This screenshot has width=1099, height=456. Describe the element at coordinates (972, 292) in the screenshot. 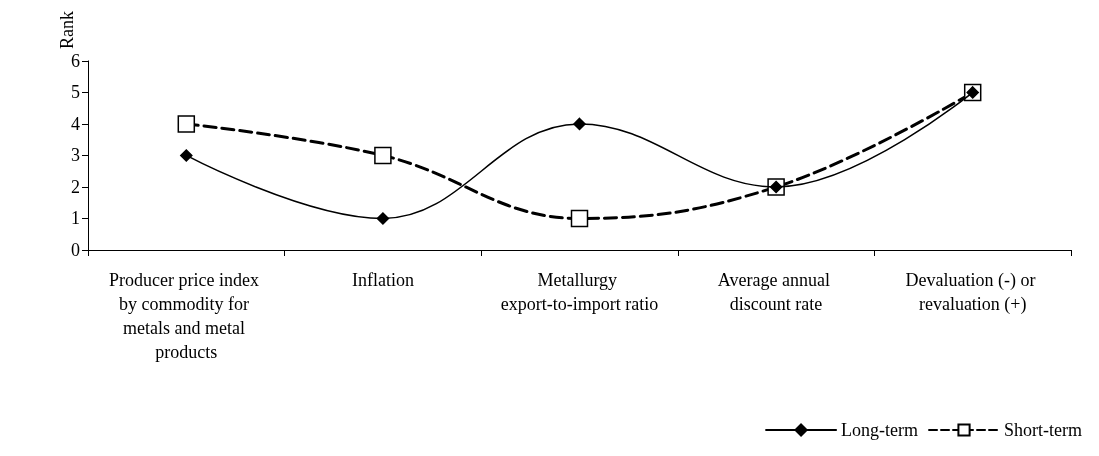

I see `x-tick-label: Devaluation (-) or revaluation (+)` at that location.